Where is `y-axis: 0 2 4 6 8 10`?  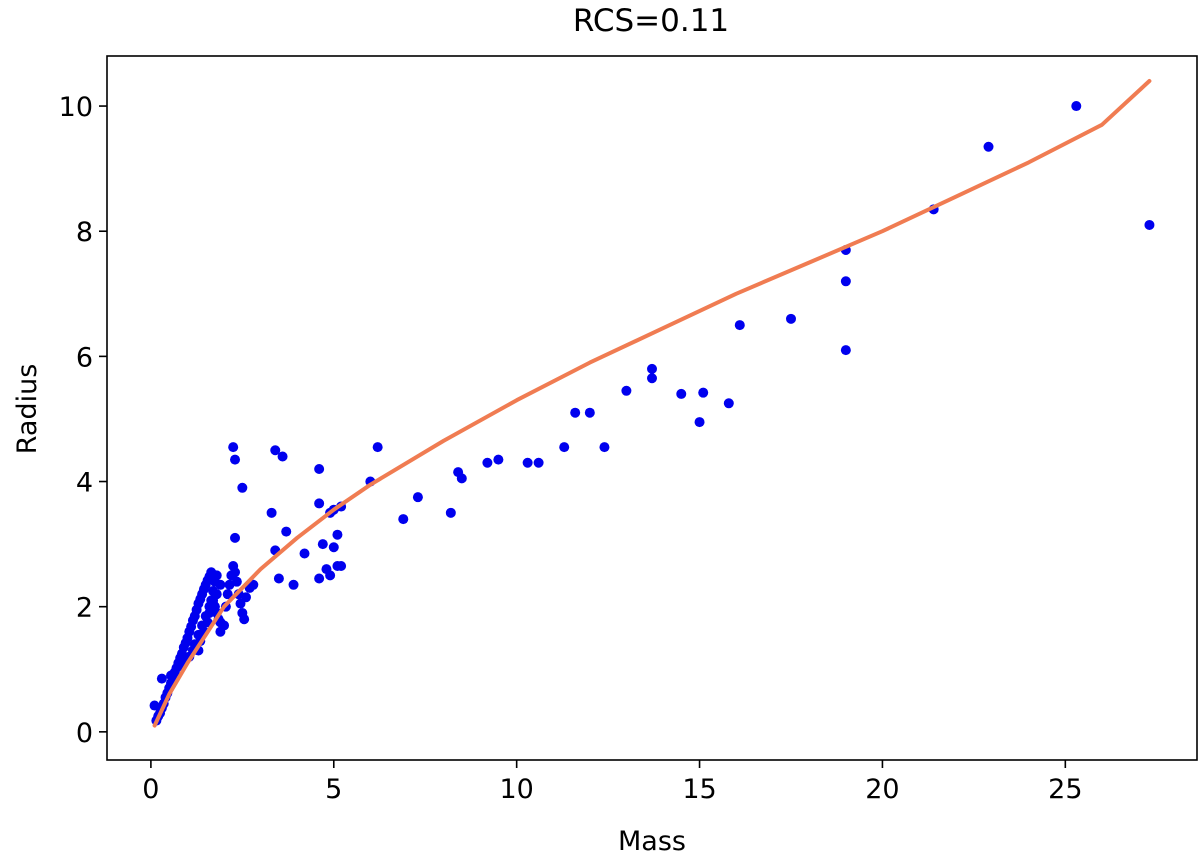
y-axis: 0 2 4 6 8 10 is located at coordinates (83, 420).